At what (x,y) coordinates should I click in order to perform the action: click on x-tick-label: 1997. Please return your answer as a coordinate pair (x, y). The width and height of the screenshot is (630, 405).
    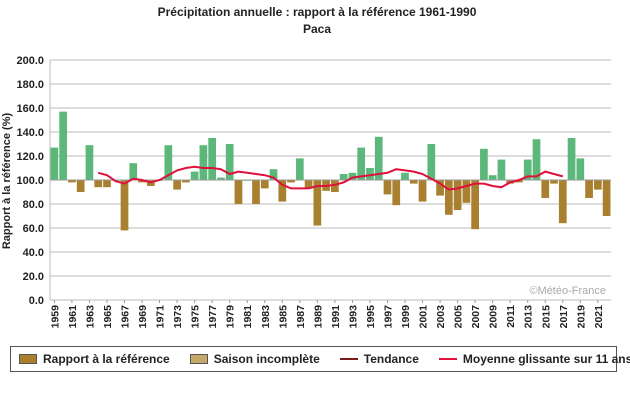
    Looking at the image, I should click on (388, 317).